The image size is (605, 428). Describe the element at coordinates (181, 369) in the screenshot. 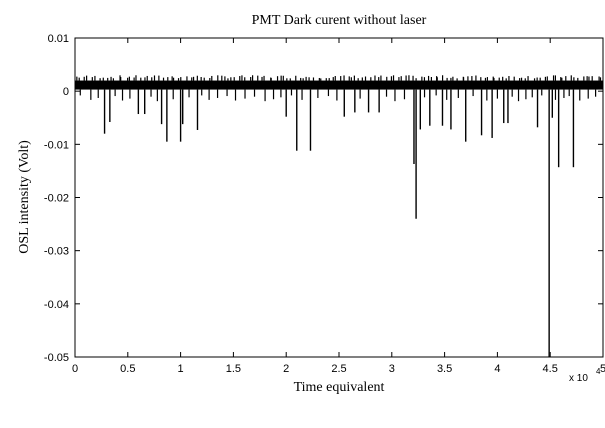

I see `x-tick-label: 1` at that location.